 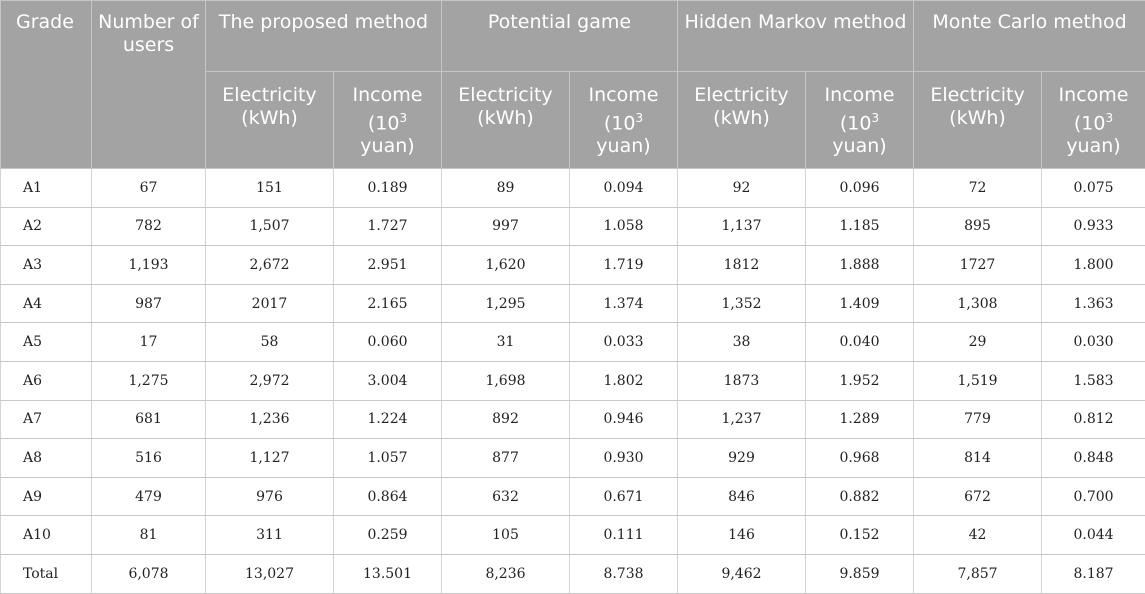 What do you see at coordinates (506, 458) in the screenshot?
I see `table-cell: 877` at bounding box center [506, 458].